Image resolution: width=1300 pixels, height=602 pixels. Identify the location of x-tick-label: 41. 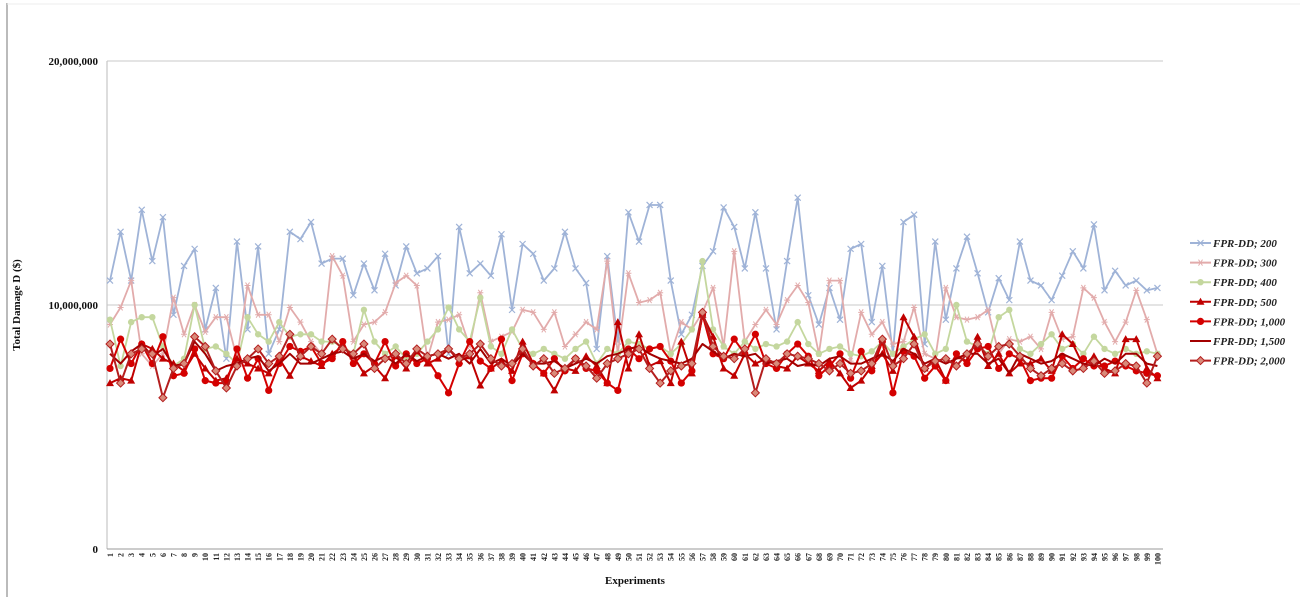
(533, 557).